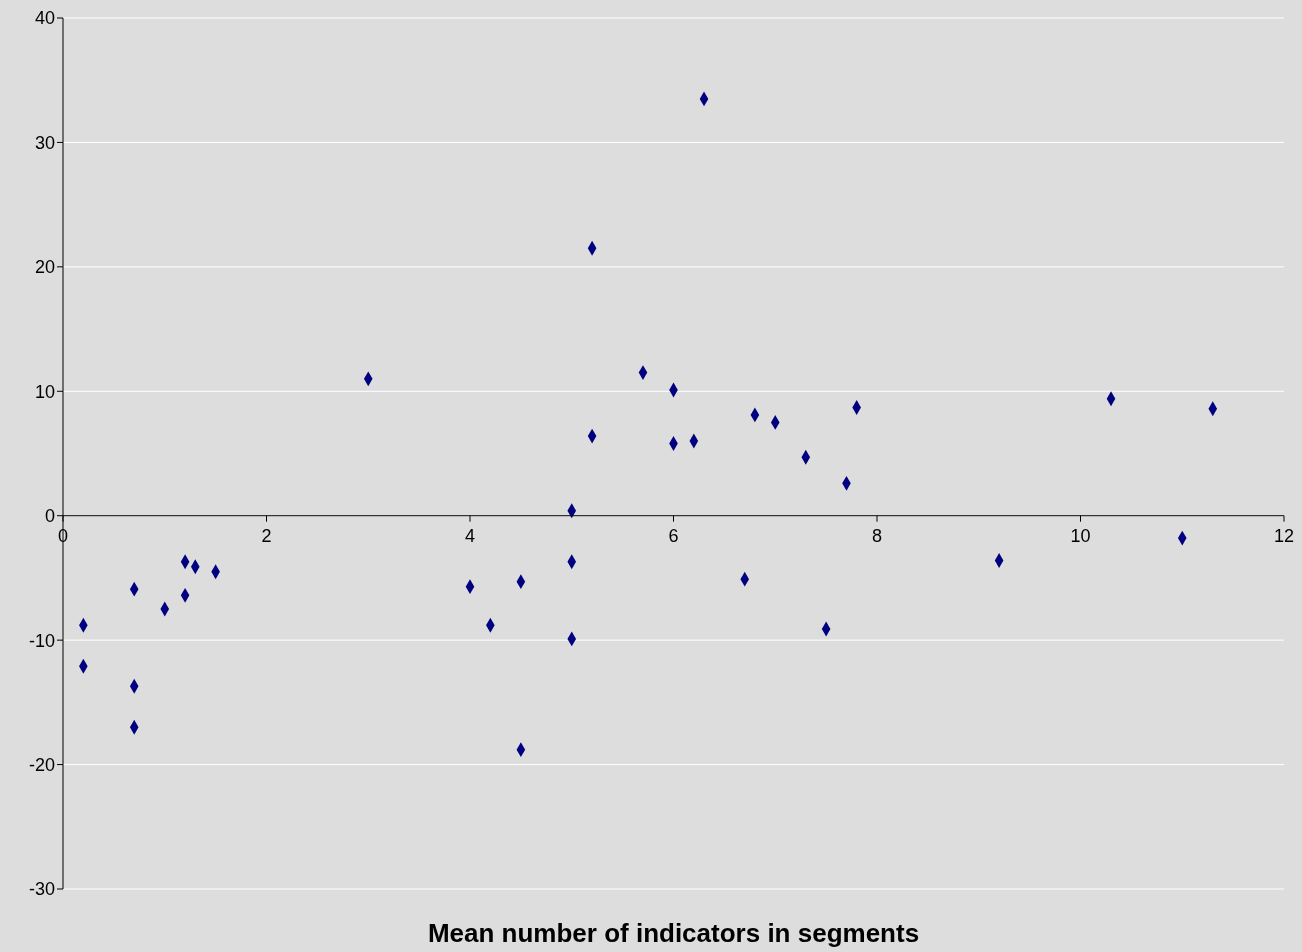 The image size is (1302, 952). I want to click on x-tick-label: 4, so click(470, 535).